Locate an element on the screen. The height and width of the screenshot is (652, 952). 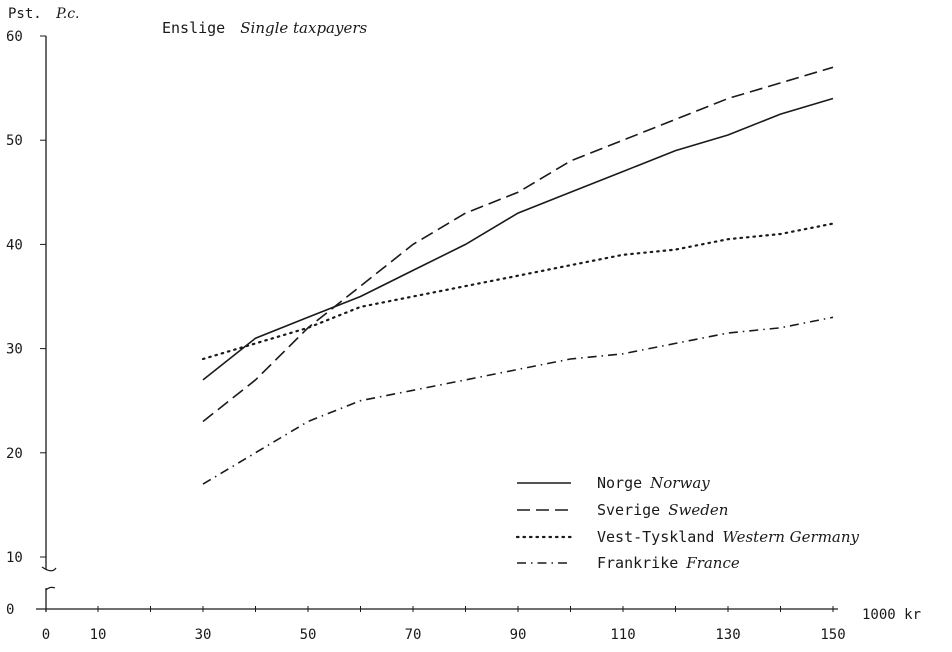
legend-label-norge: Norge Norway is located at coordinates (653, 483).